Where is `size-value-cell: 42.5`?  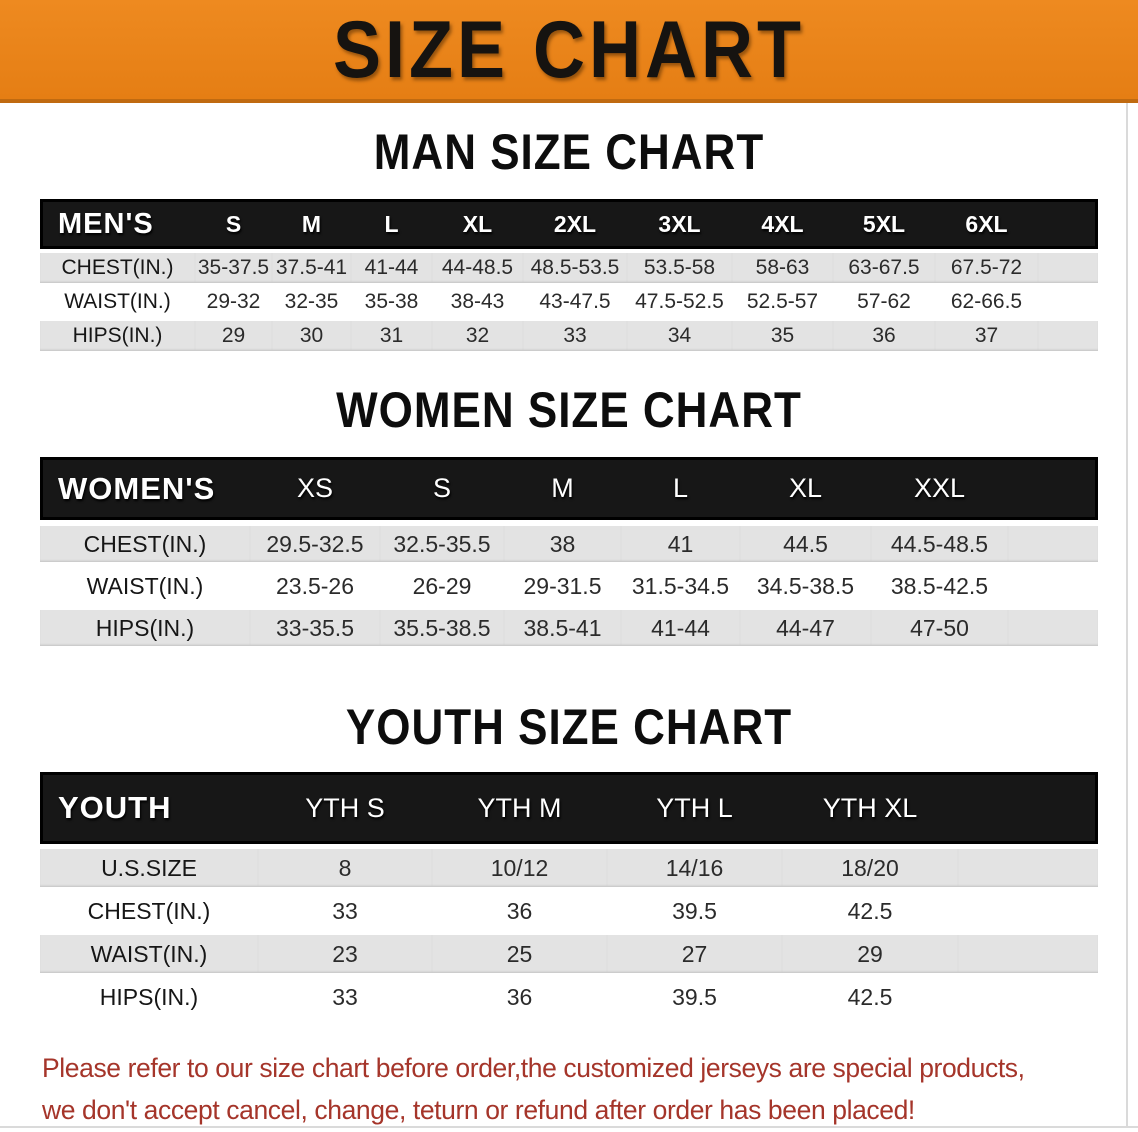
size-value-cell: 42.5 is located at coordinates (870, 996).